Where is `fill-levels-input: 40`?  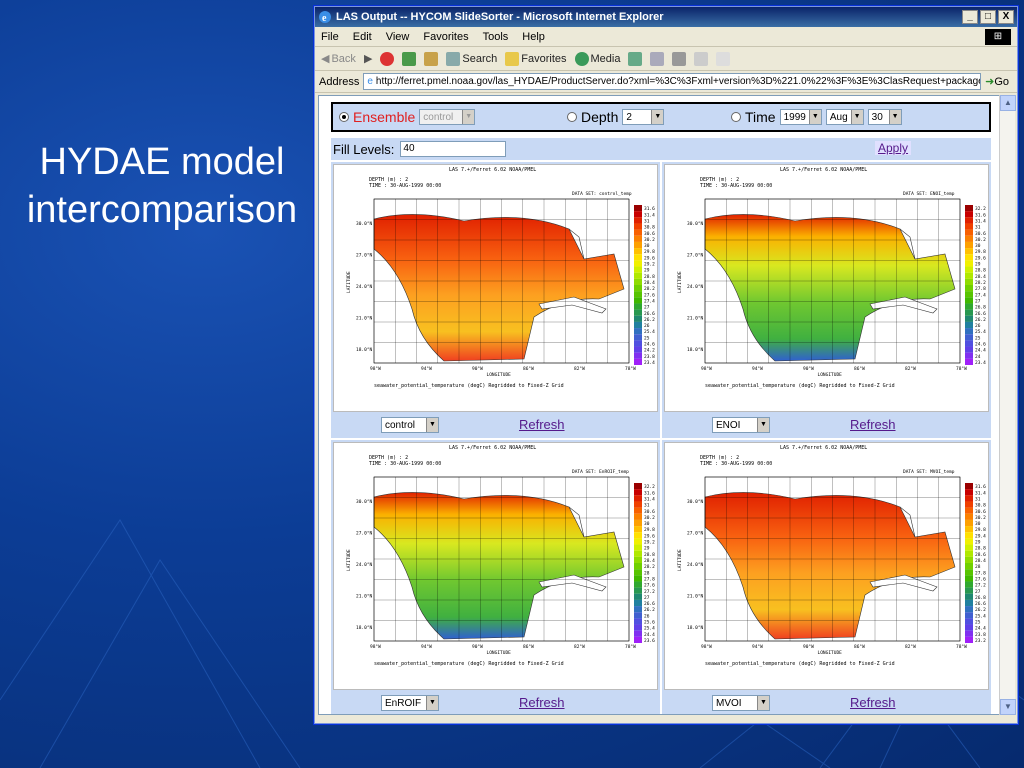 fill-levels-input: 40 is located at coordinates (453, 149).